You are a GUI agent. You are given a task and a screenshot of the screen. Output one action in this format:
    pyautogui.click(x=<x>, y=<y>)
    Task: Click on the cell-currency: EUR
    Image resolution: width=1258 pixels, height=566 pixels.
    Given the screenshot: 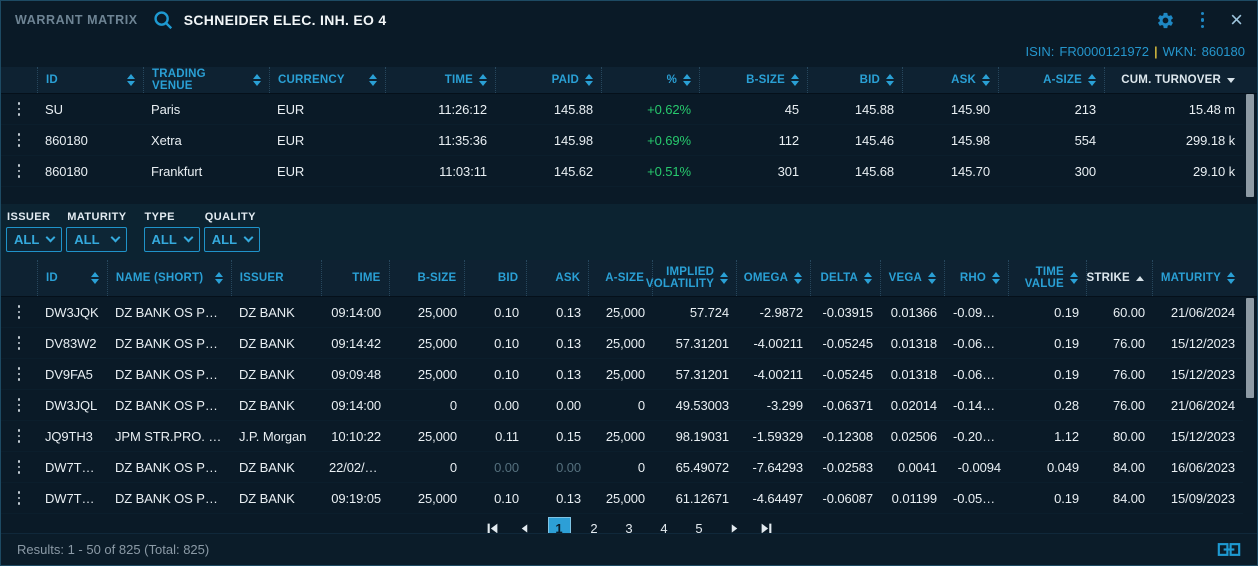 What is the action you would take?
    pyautogui.click(x=291, y=109)
    